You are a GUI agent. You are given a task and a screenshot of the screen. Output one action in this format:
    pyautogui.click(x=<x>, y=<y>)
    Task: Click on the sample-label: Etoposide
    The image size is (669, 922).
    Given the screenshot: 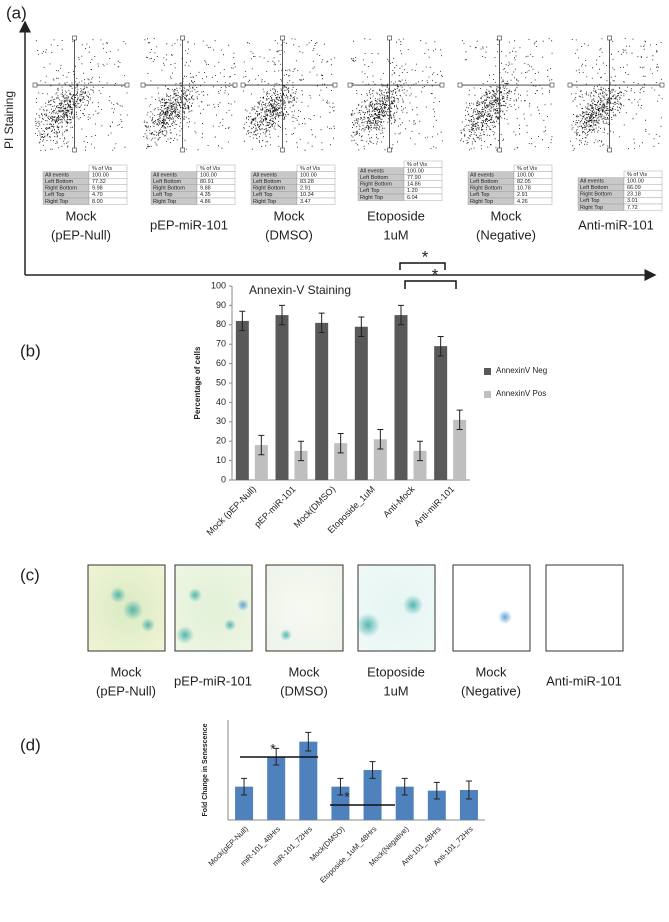 What is the action you would take?
    pyautogui.click(x=396, y=215)
    